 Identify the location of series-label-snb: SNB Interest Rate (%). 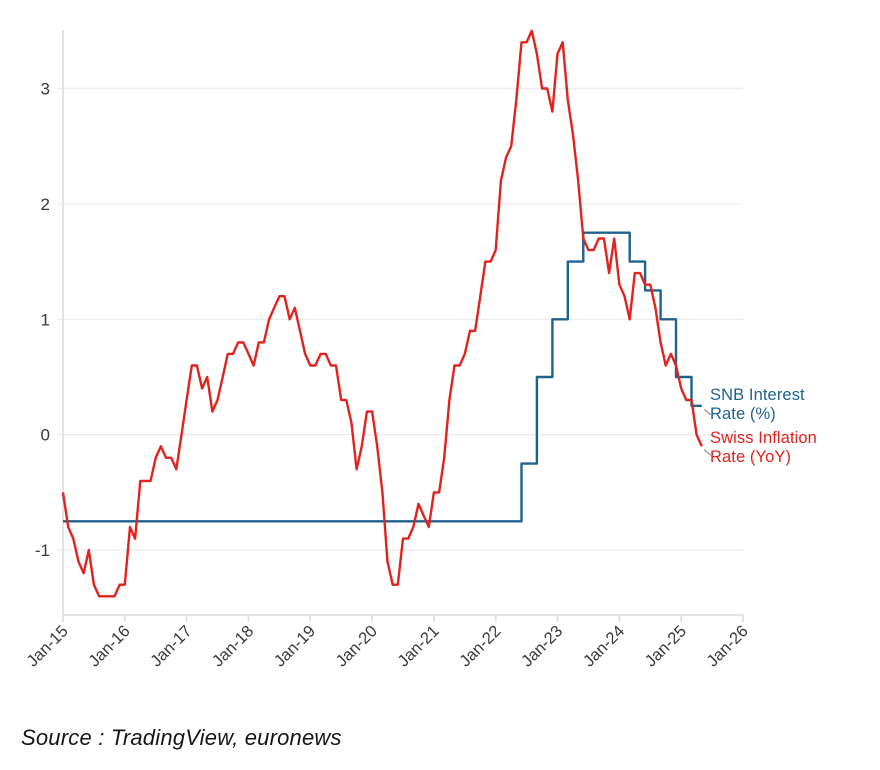
(757, 404).